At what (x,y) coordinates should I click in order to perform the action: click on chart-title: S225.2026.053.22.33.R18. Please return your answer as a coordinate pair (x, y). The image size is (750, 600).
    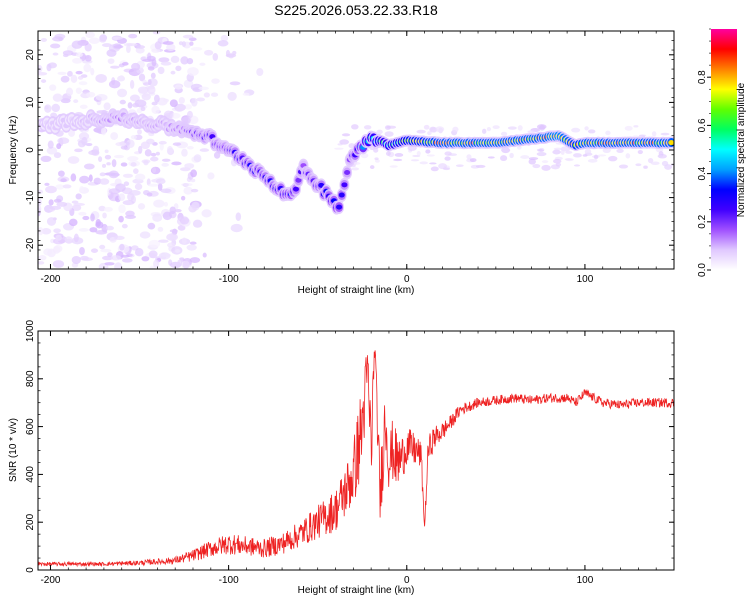
    Looking at the image, I should click on (356, 10).